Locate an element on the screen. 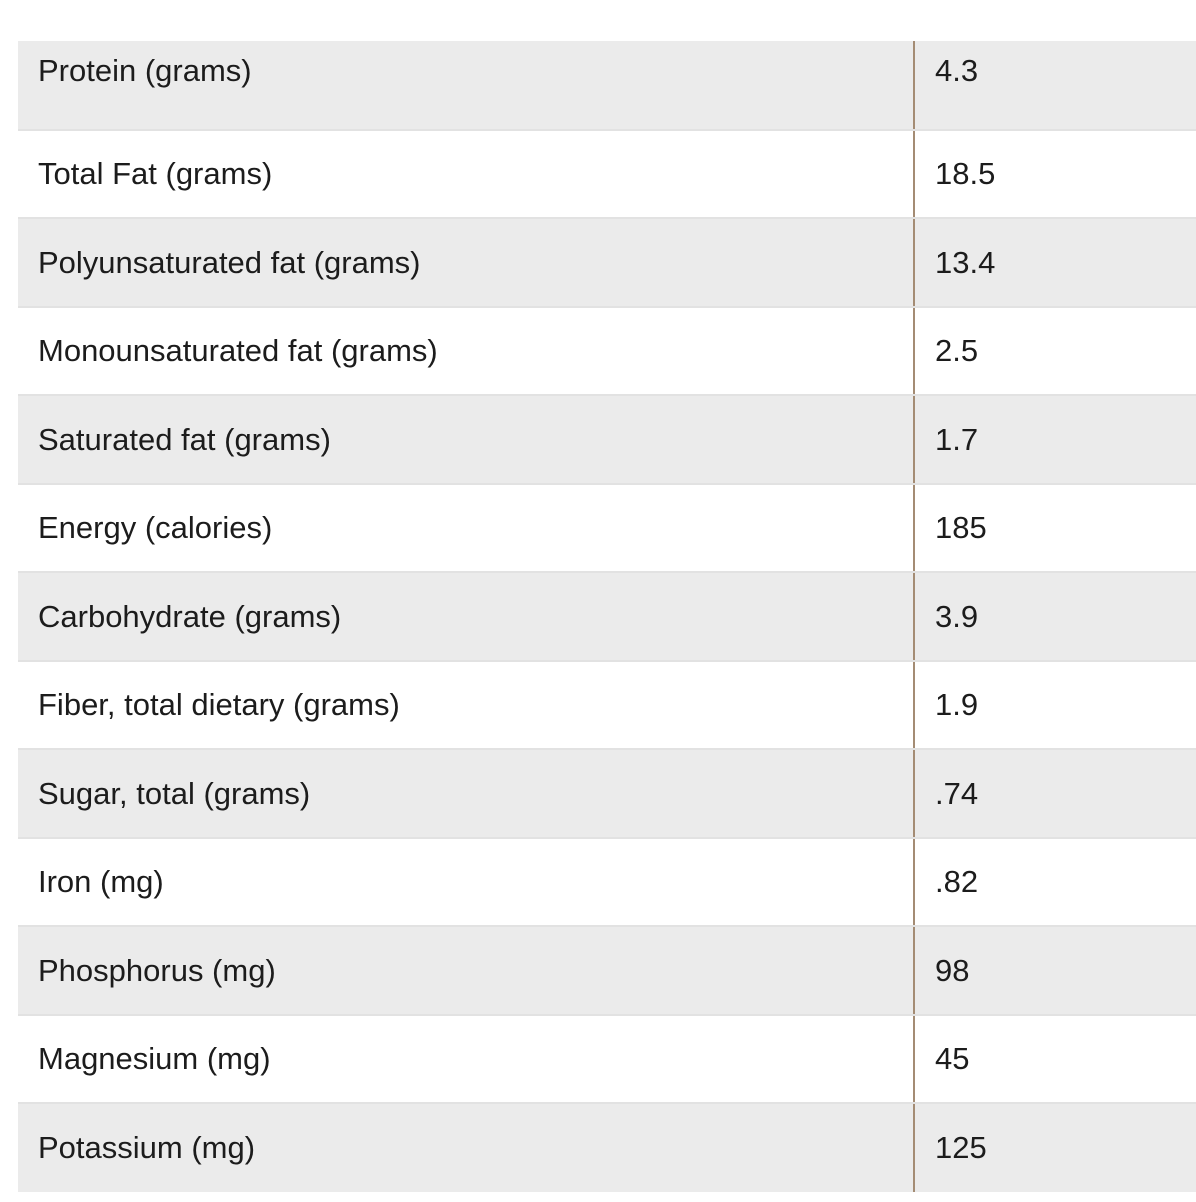  table-row: Fiber, total dietary (grams) 1.9 is located at coordinates (607, 705).